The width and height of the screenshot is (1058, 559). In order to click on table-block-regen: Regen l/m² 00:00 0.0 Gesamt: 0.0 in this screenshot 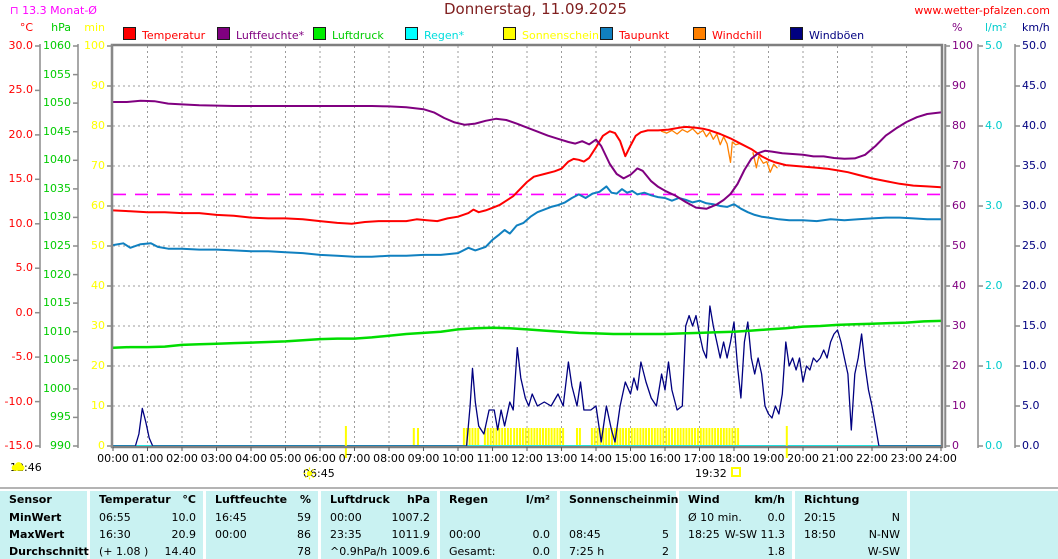, I will do `click(498, 525)`.